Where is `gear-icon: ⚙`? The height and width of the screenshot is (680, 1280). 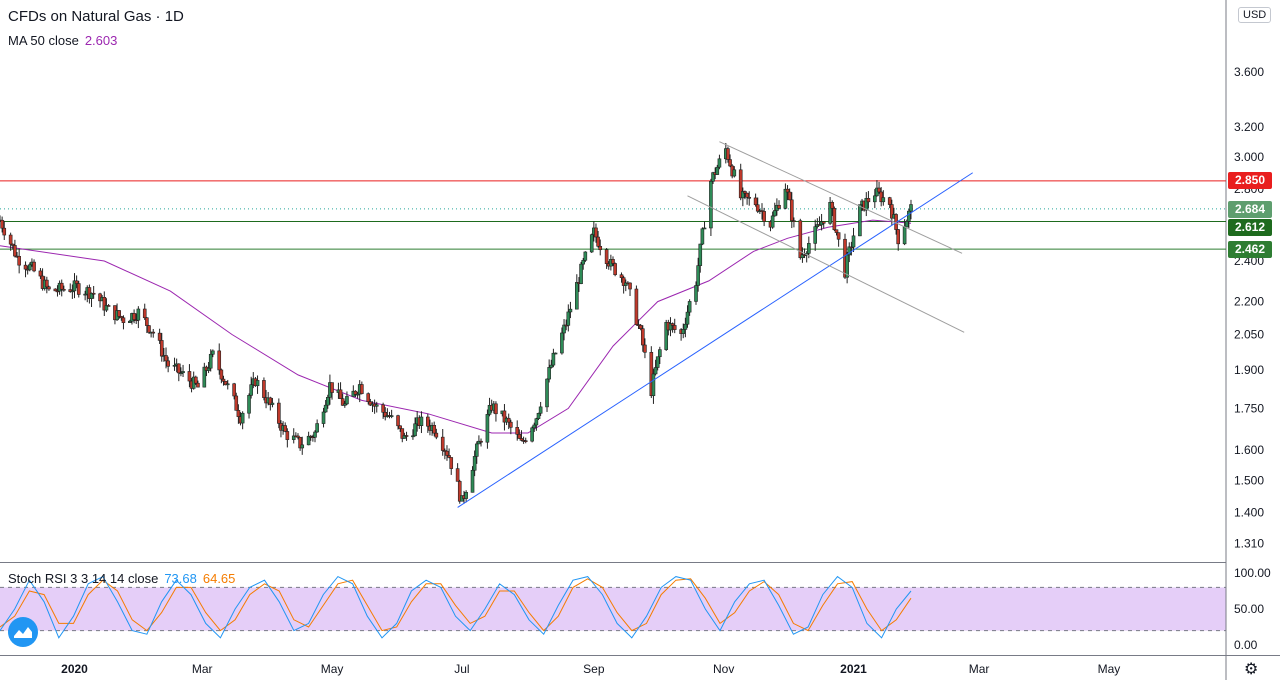
gear-icon: ⚙ is located at coordinates (1251, 669).